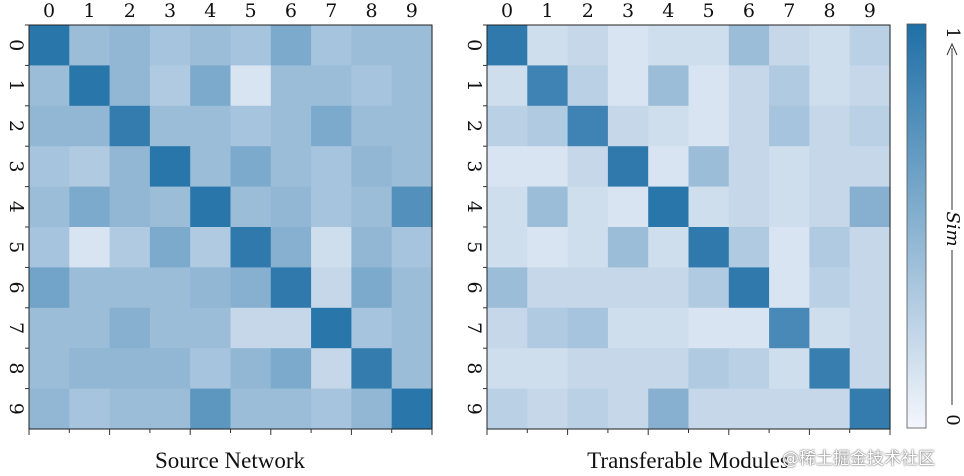 This screenshot has height=476, width=964. I want to click on y-tick-label: 4, so click(16, 207).